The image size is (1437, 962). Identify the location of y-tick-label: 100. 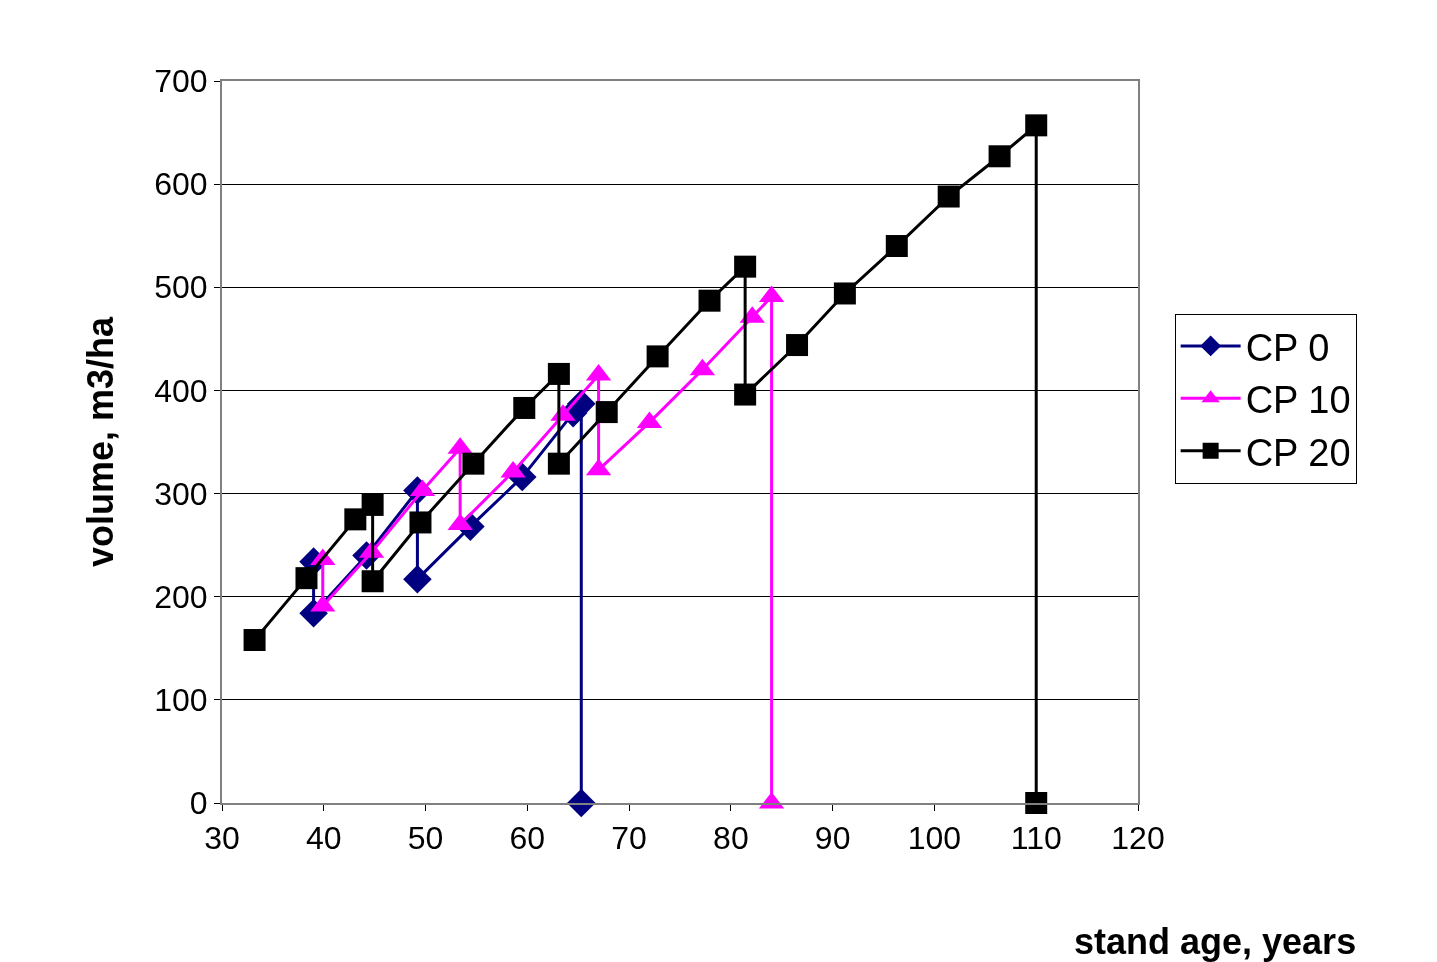
(181, 700).